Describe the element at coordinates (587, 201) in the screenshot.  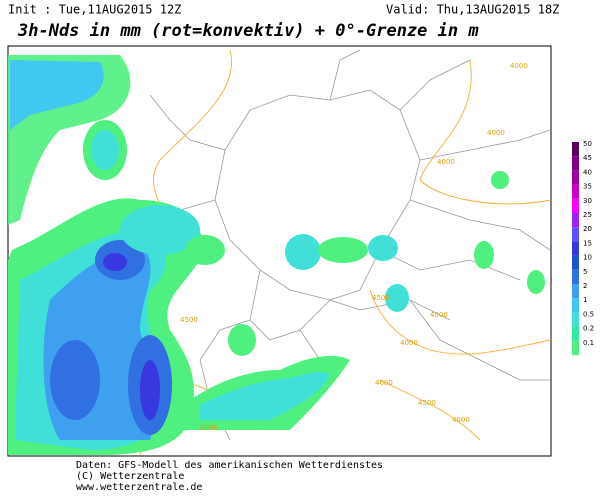
I see `scale-label: 30` at that location.